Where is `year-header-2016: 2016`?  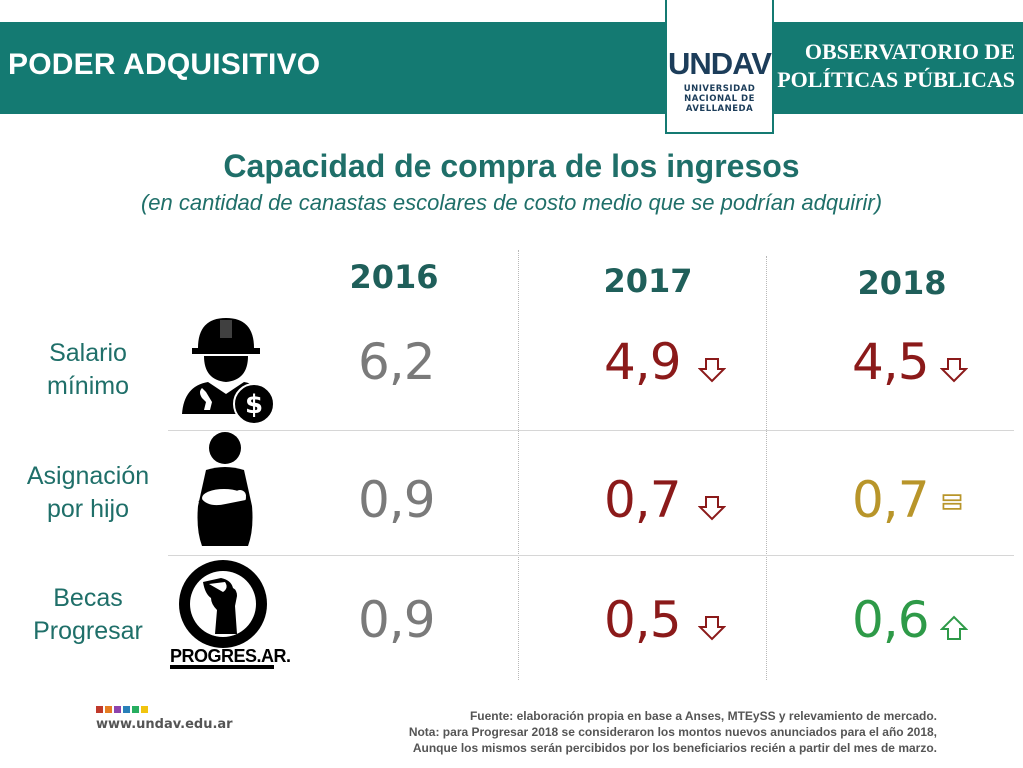
year-header-2016: 2016 is located at coordinates (394, 277).